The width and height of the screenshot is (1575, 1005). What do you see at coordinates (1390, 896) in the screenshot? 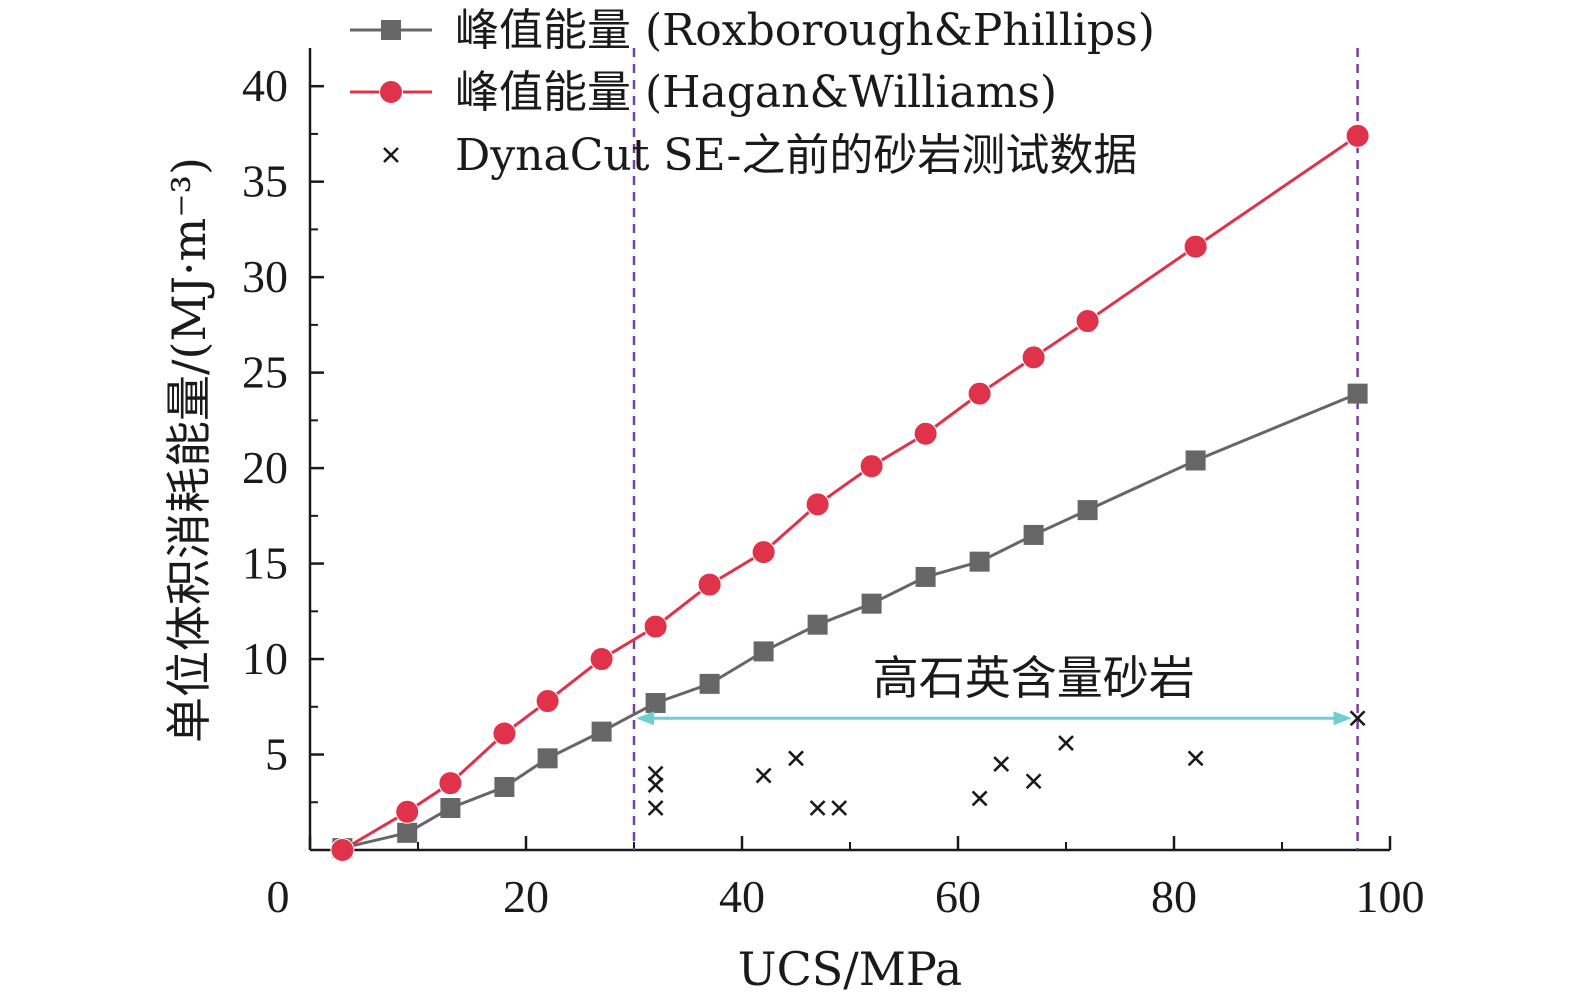
I see `x-tick-label: 100` at bounding box center [1390, 896].